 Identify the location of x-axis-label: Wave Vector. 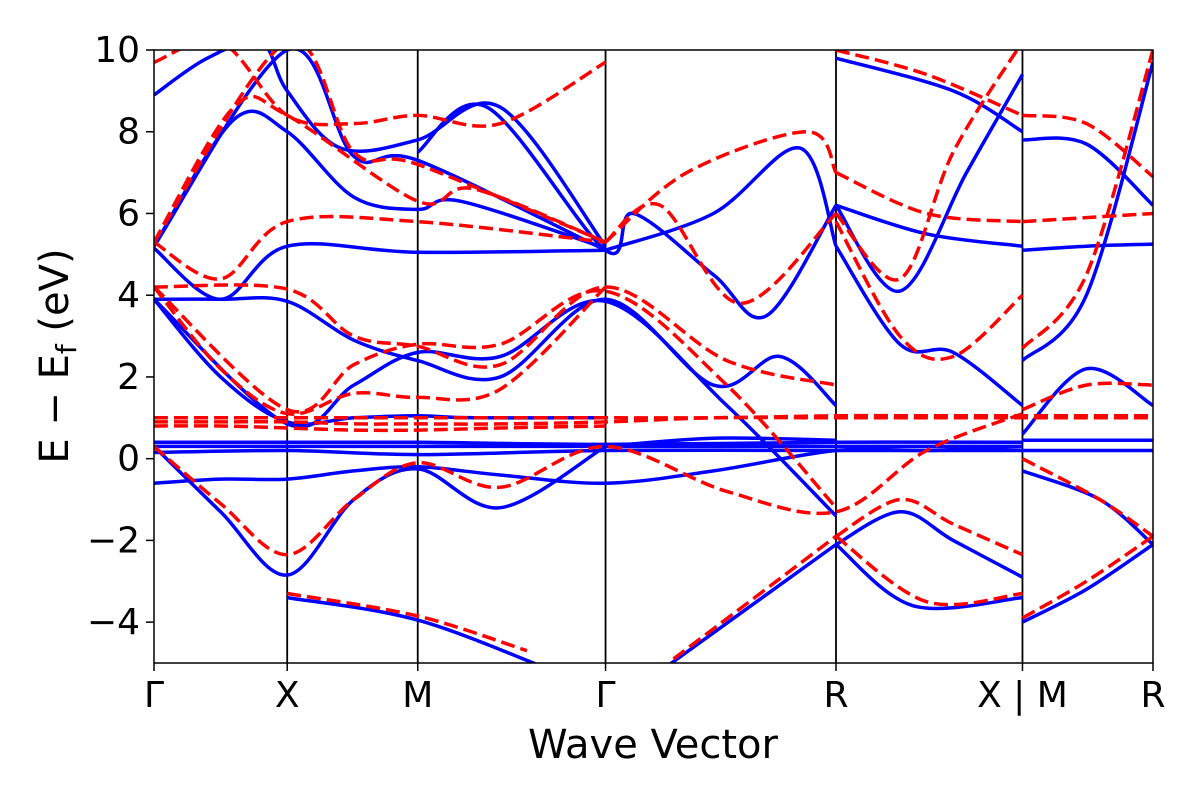
(653, 745).